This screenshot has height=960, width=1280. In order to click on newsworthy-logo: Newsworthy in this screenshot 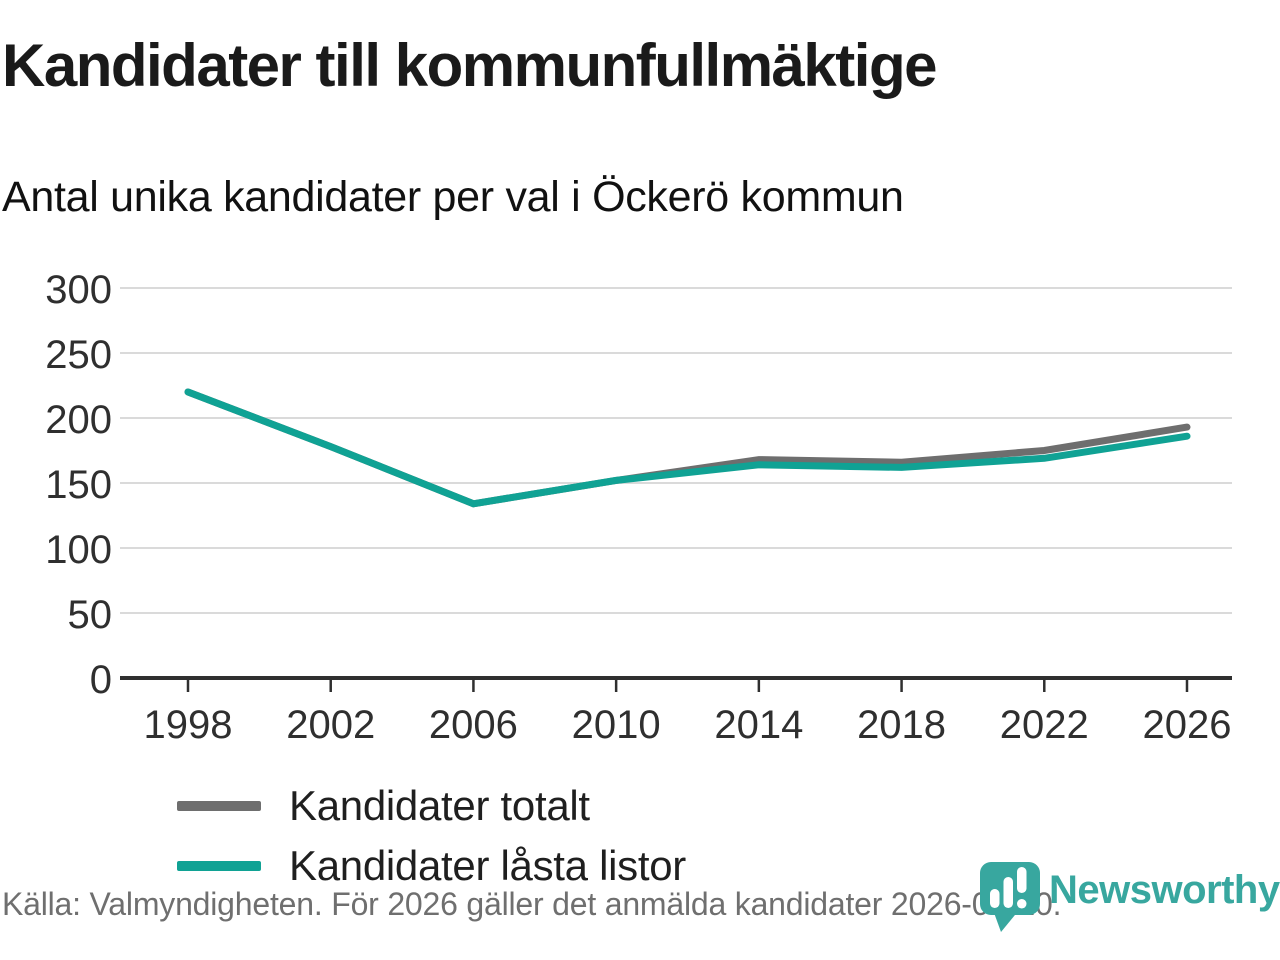, I will do `click(1129, 897)`.